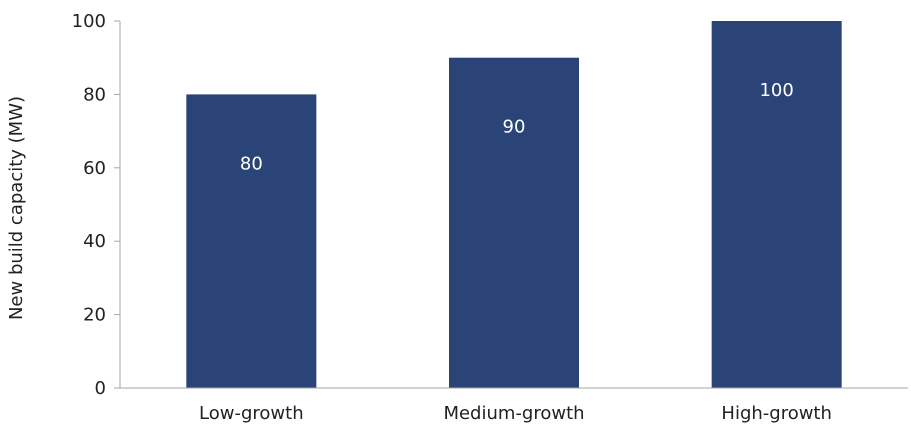 Image resolution: width=911 pixels, height=429 pixels. I want to click on y-tick-label: 0, so click(100, 388).